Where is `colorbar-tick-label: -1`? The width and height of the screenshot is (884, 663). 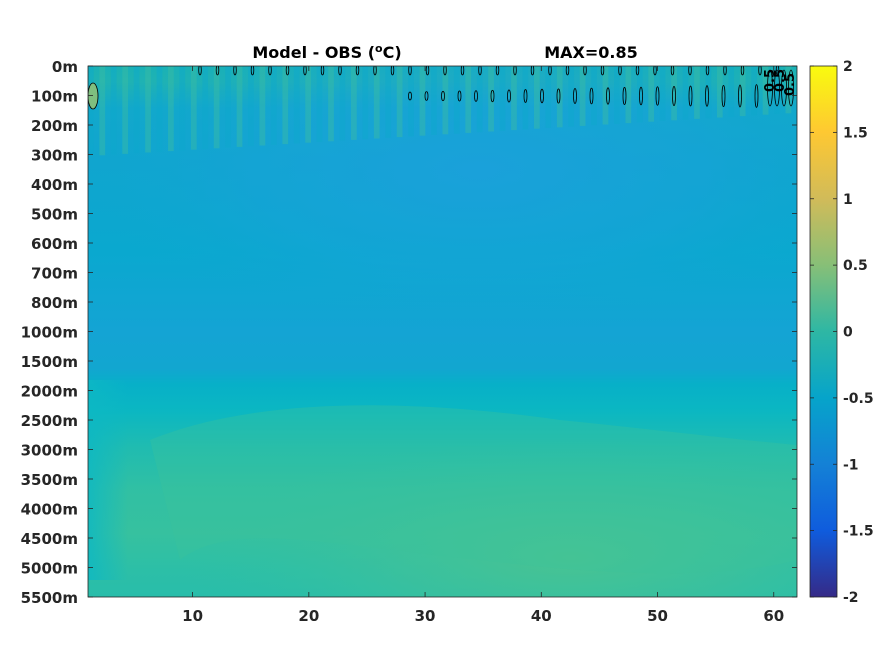 colorbar-tick-label: -1 is located at coordinates (851, 465).